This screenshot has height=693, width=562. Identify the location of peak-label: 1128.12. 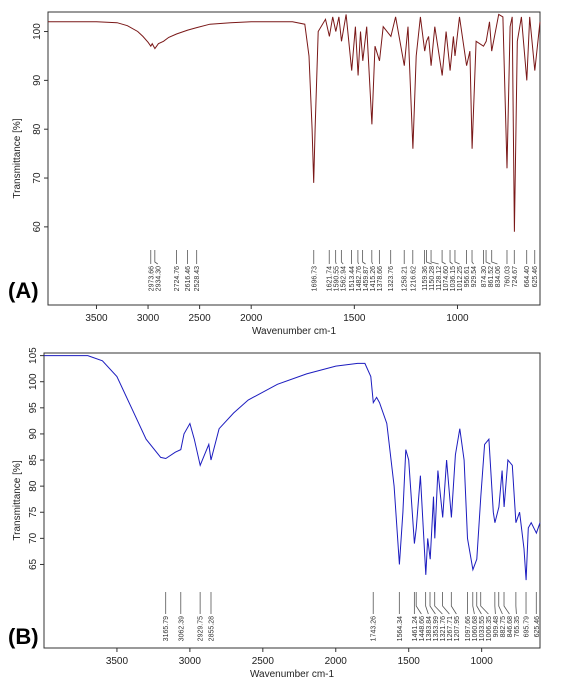
(439, 278).